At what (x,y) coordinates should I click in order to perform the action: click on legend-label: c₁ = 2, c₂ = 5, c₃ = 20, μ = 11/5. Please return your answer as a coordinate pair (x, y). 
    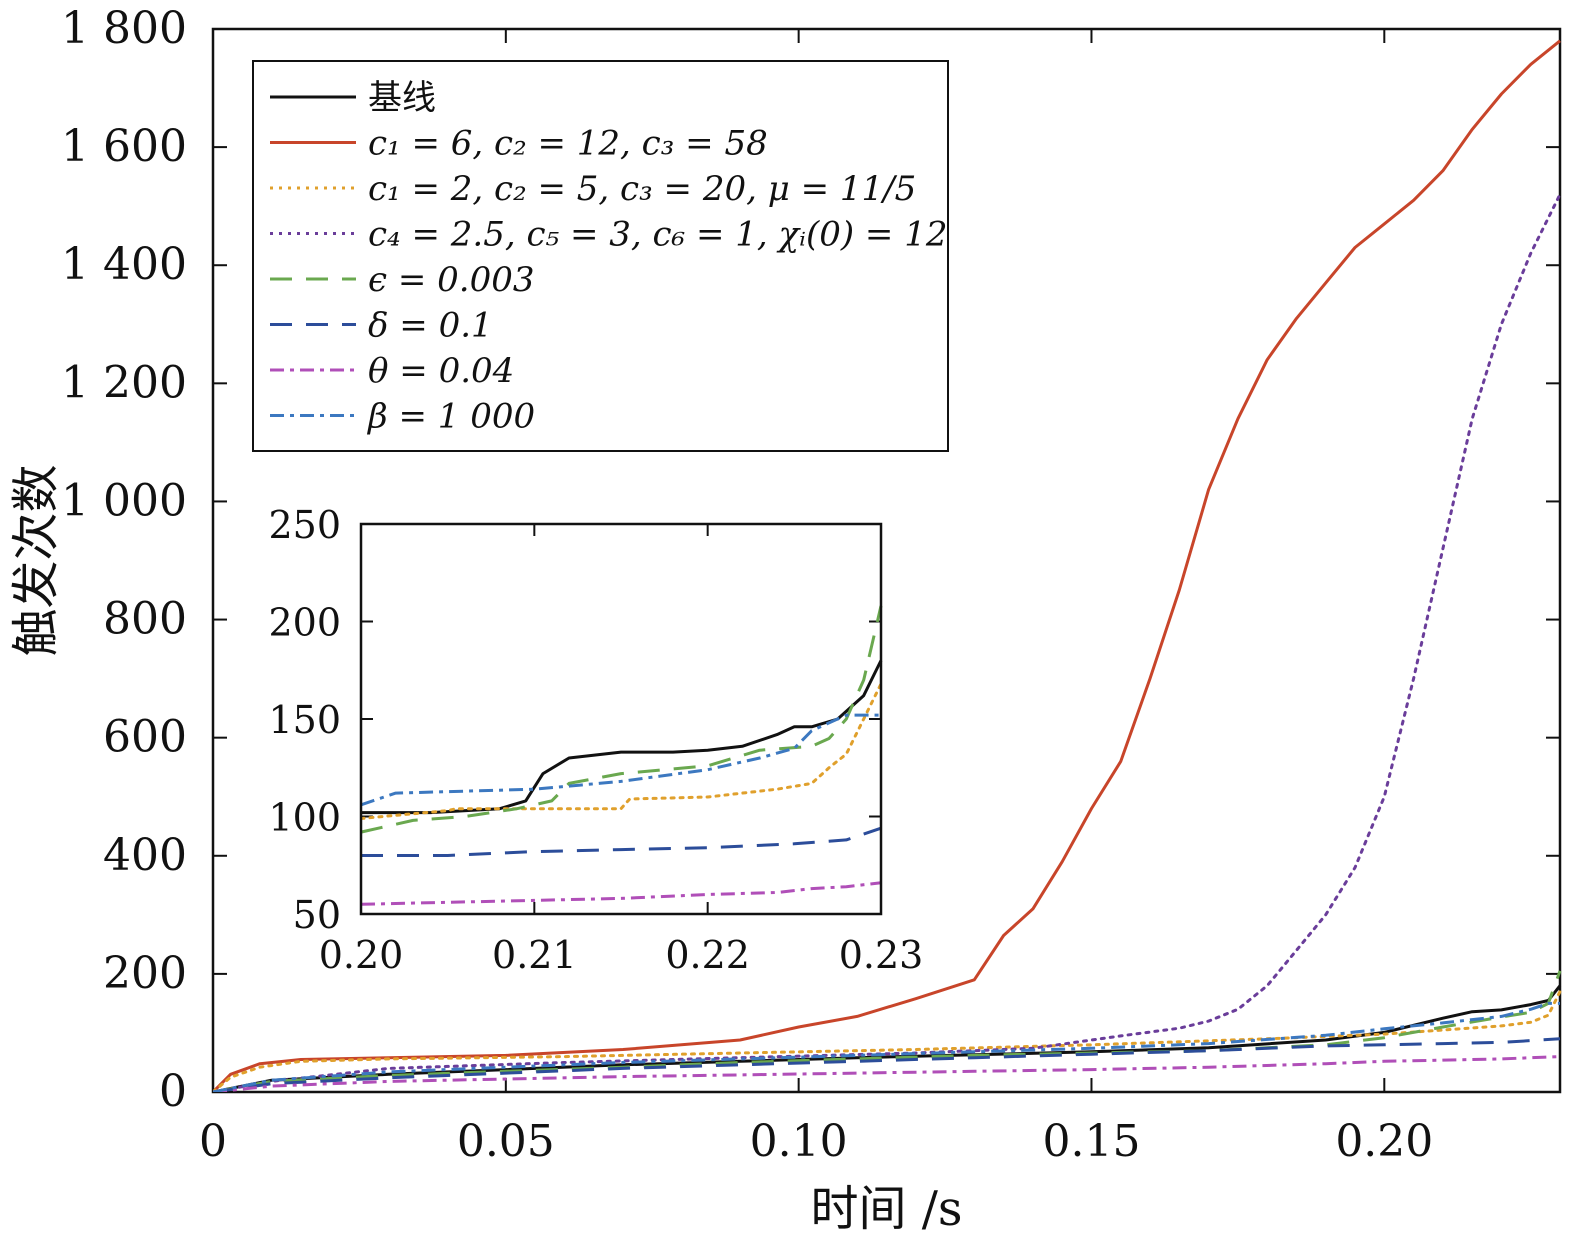
    Looking at the image, I should click on (642, 189).